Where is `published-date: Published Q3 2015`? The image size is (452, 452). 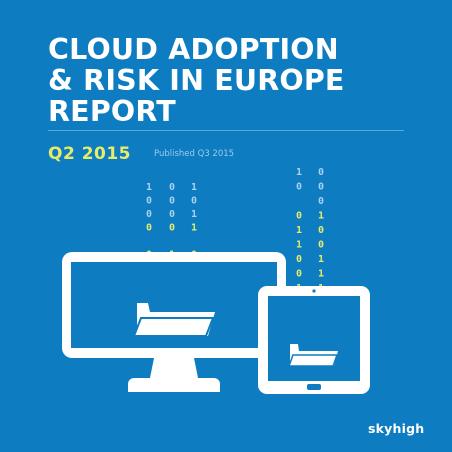 published-date: Published Q3 2015 is located at coordinates (194, 154).